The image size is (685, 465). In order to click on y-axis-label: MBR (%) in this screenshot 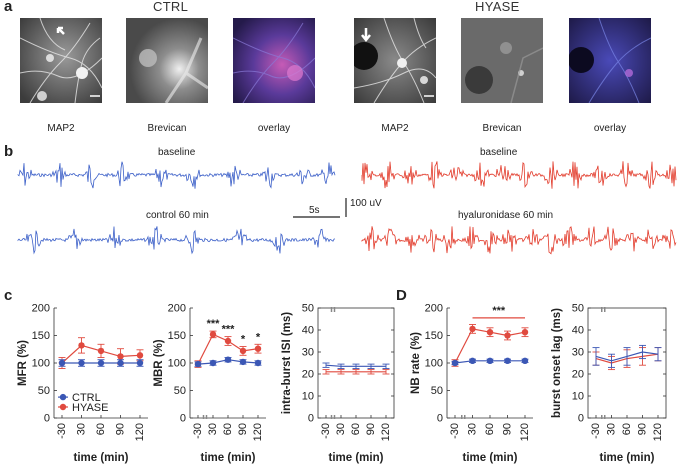, I will do `click(159, 362)`.